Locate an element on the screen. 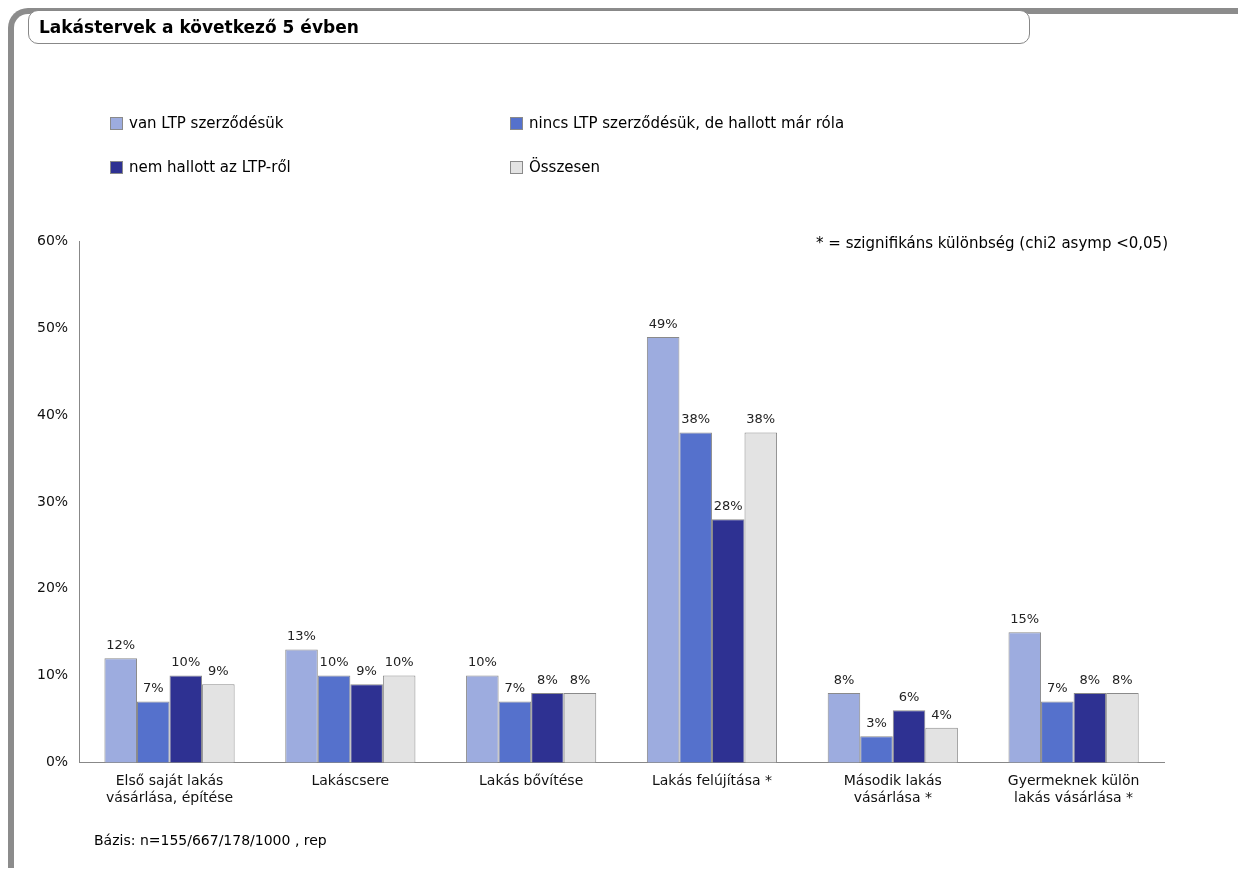  data-label: 6% is located at coordinates (909, 697).